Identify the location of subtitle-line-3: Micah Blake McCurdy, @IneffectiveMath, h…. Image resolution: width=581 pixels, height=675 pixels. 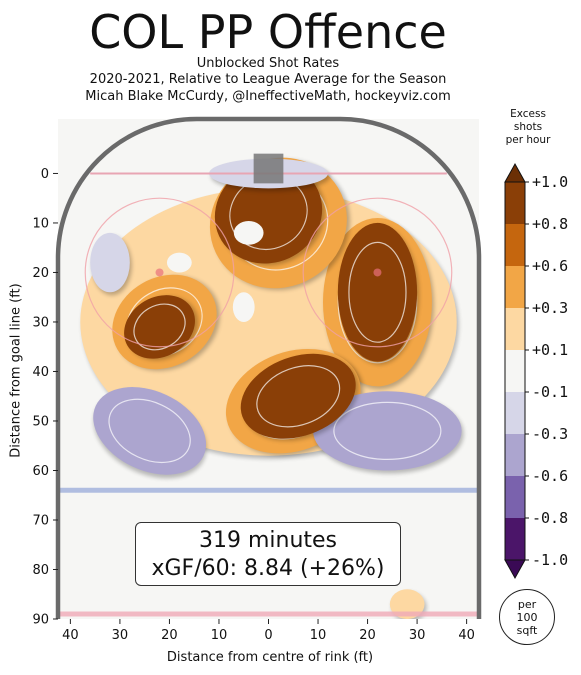
(268, 96).